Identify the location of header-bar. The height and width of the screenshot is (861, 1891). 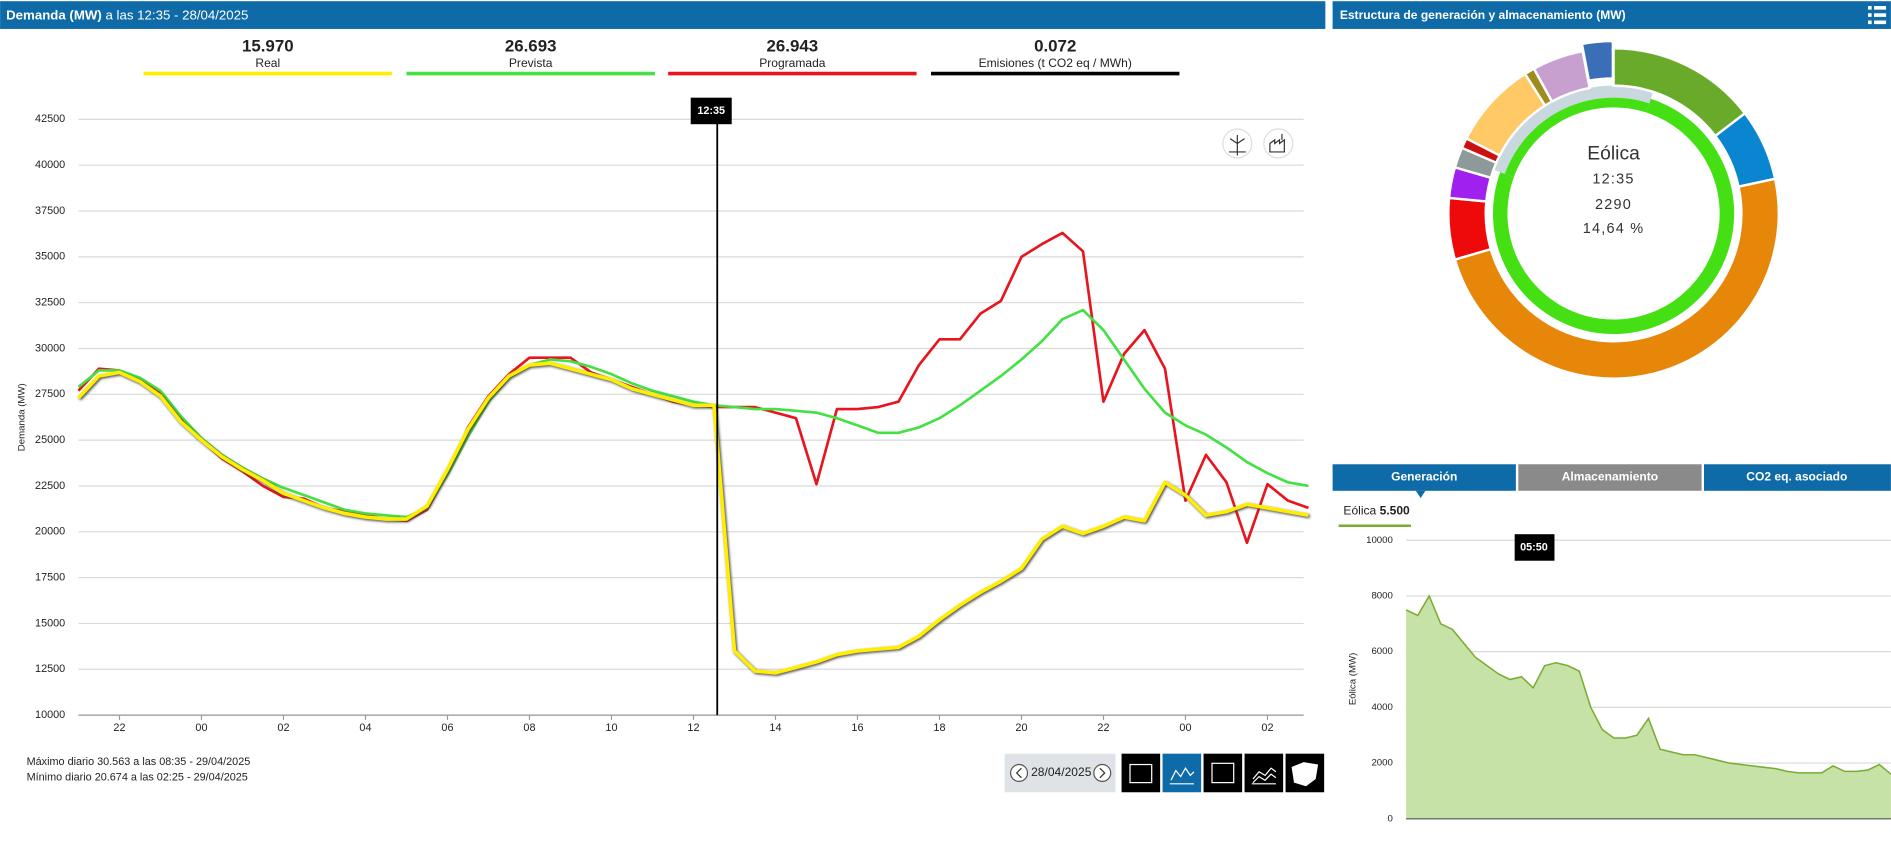
(663, 15).